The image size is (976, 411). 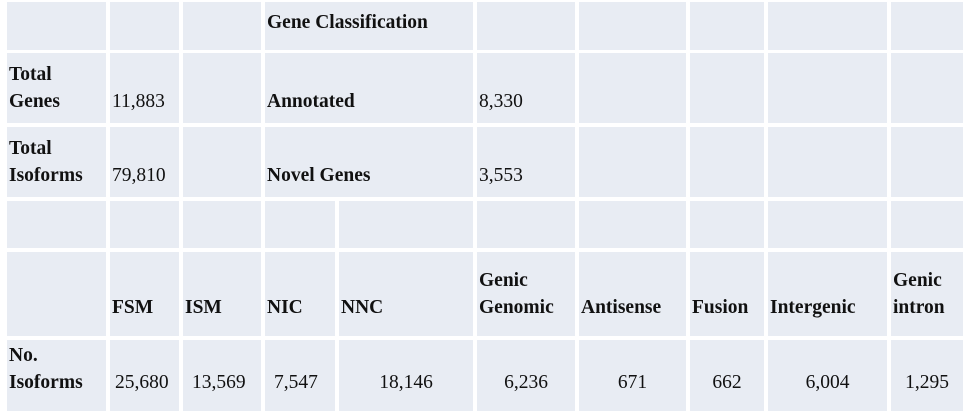 What do you see at coordinates (727, 375) in the screenshot?
I see `value-fusion: 662` at bounding box center [727, 375].